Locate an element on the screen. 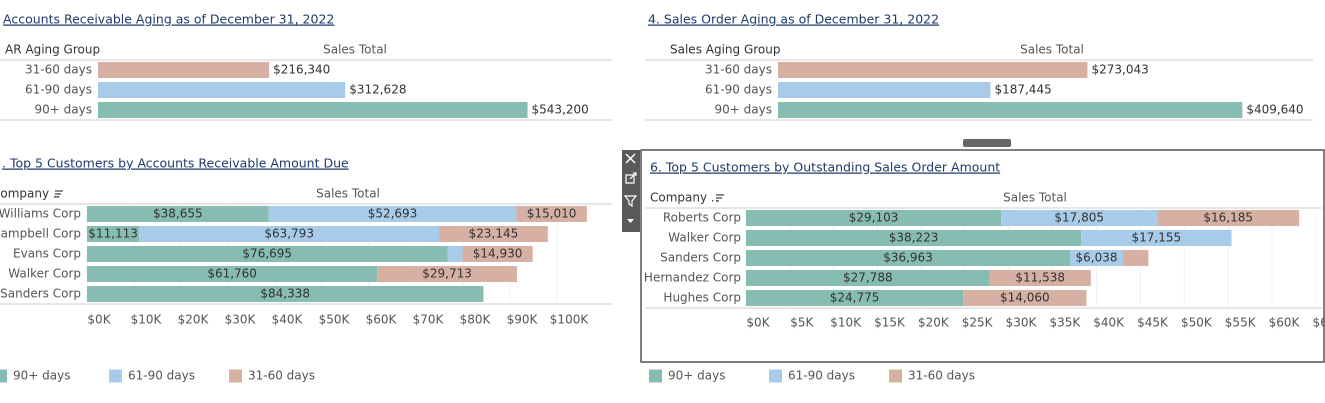  value-label: $23,145 is located at coordinates (494, 234).